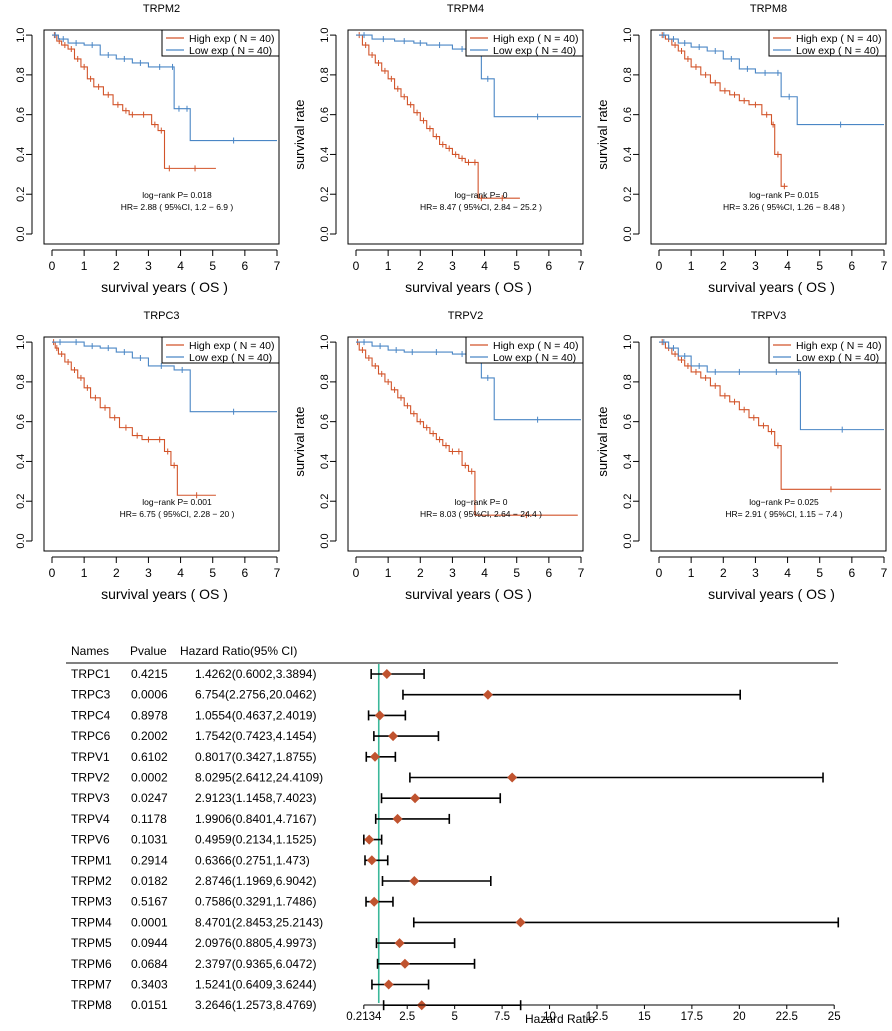 This screenshot has height=1031, width=892. What do you see at coordinates (90, 819) in the screenshot?
I see `row-name: TRPV4` at bounding box center [90, 819].